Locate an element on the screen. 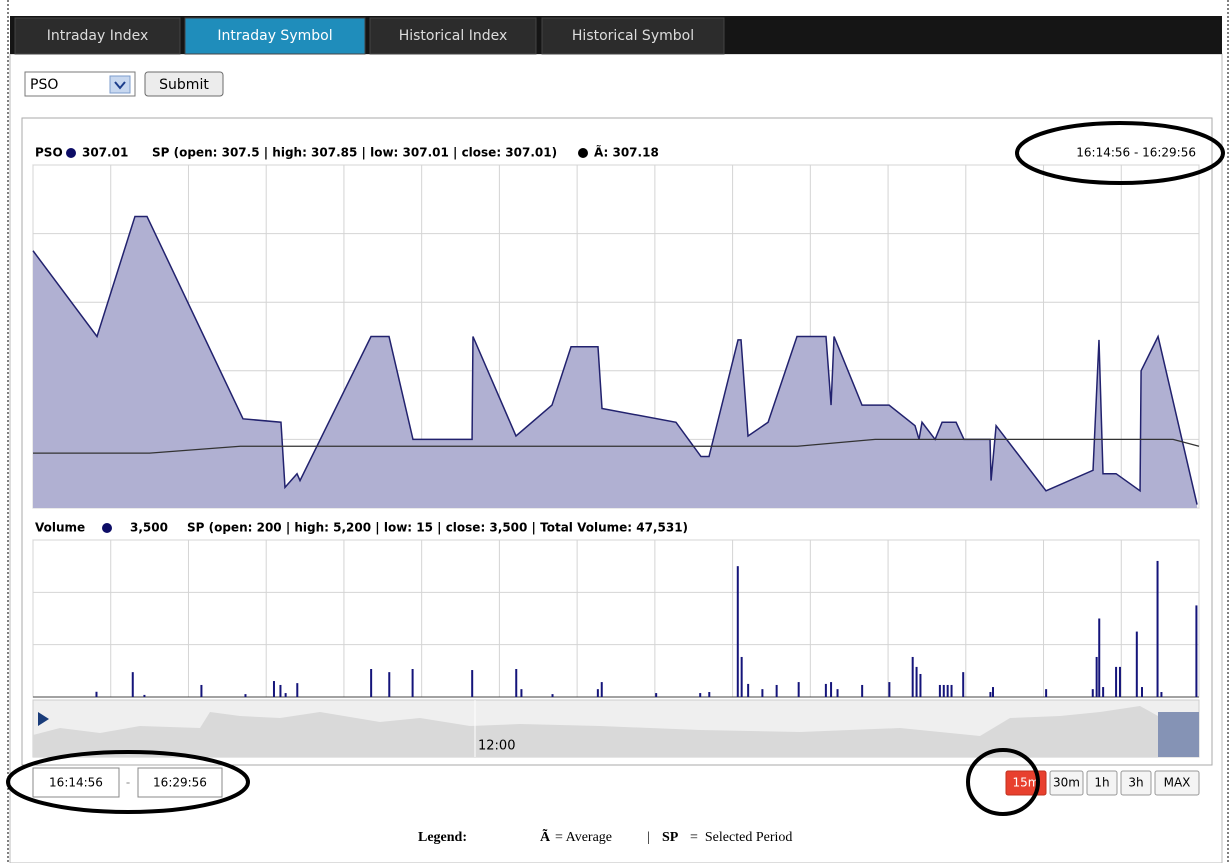 This screenshot has height=863, width=1230. legend-dot is located at coordinates (107, 528).